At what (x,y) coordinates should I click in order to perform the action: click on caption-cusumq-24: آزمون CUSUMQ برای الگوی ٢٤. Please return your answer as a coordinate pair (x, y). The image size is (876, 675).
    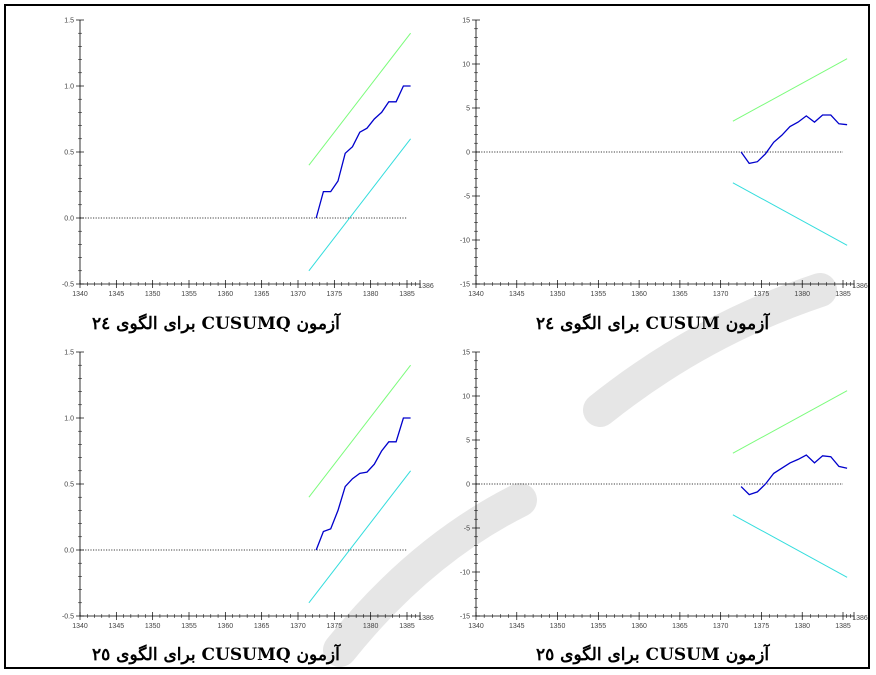
    Looking at the image, I should click on (216, 324).